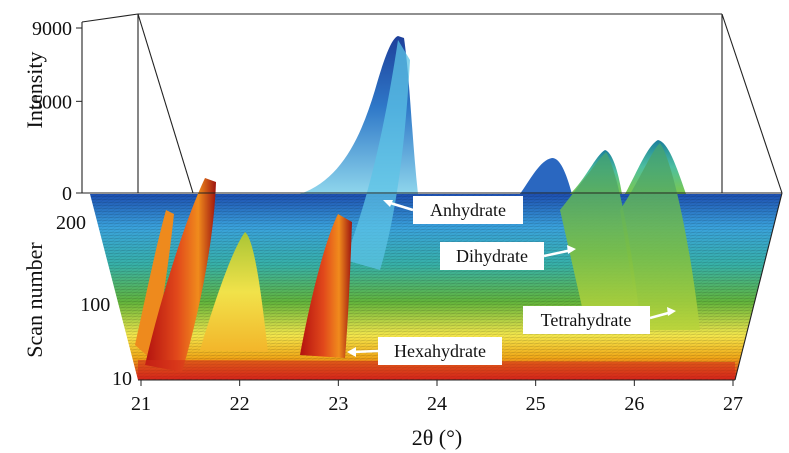  Describe the element at coordinates (351, 352) in the screenshot. I see `callout-hexahydrate-arrowhead` at that location.